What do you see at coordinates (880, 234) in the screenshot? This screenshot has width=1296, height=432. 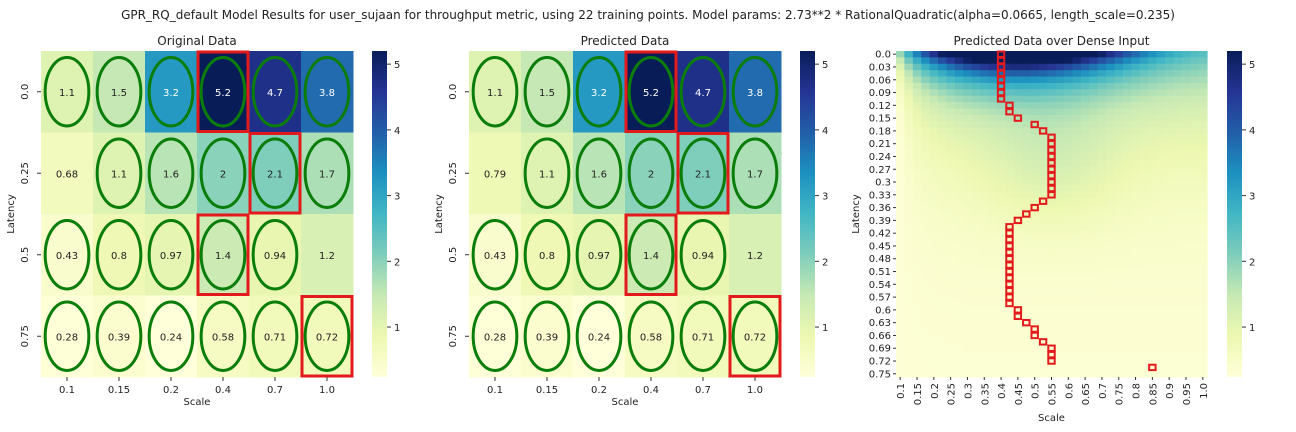 I see `y-tick-label: 0.42` at bounding box center [880, 234].